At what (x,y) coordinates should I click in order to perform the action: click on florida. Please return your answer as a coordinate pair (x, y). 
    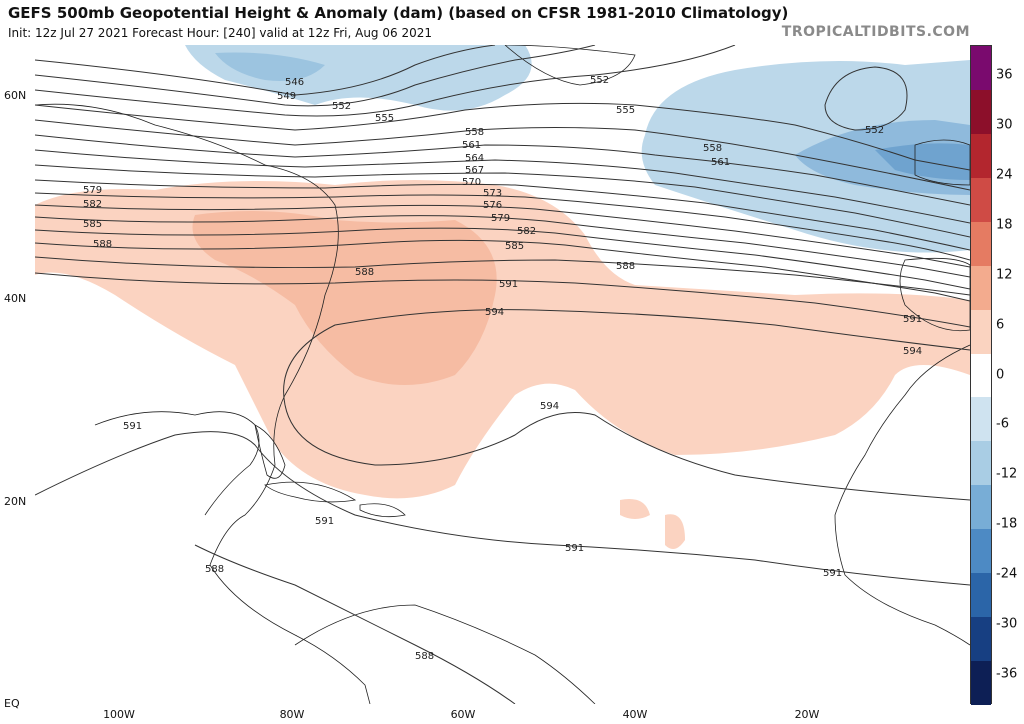
    Looking at the image, I should click on (270, 451).